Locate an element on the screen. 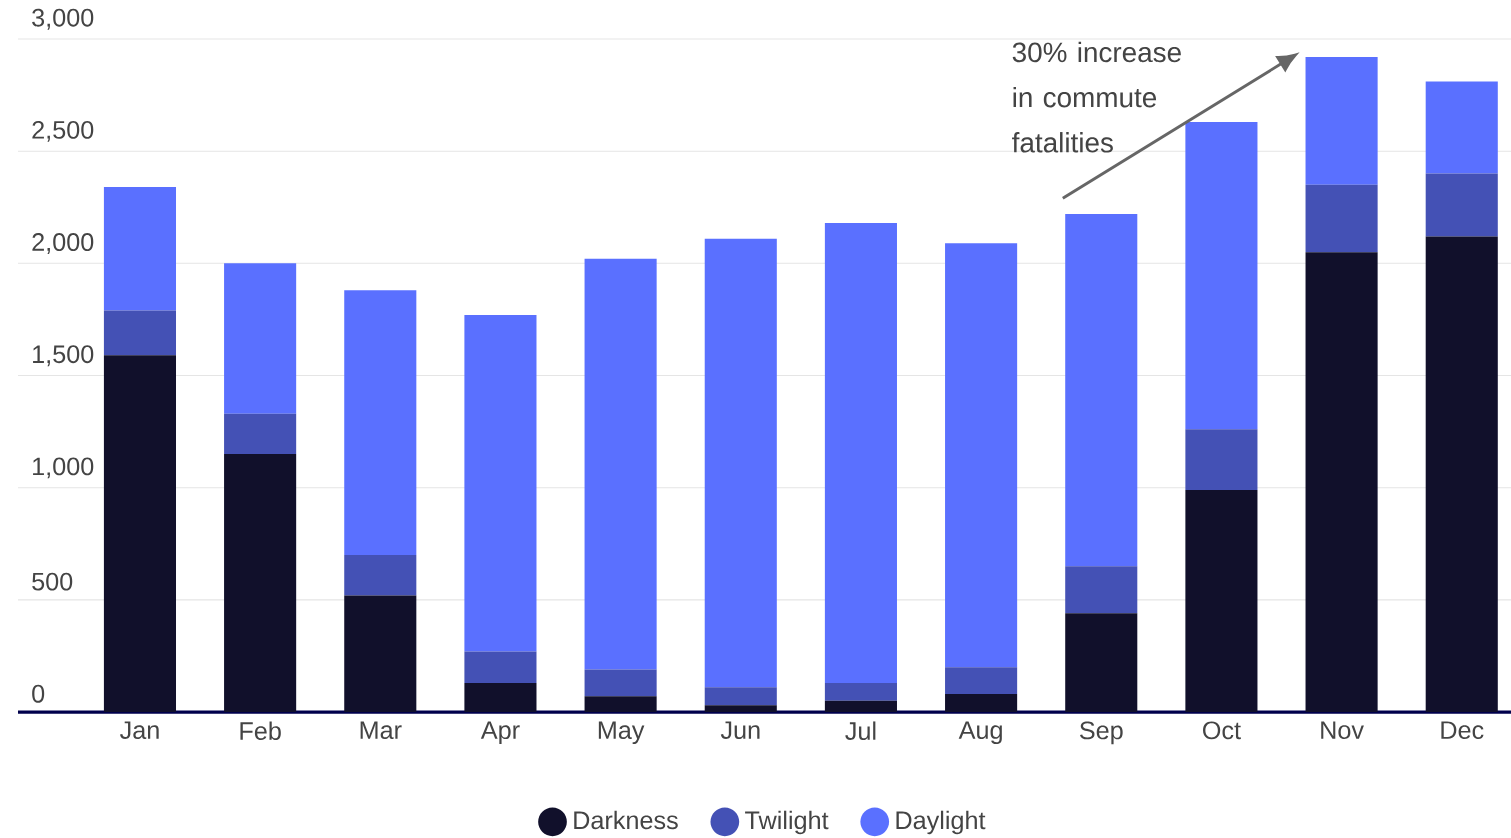  x-tick-label: Mar is located at coordinates (381, 730).